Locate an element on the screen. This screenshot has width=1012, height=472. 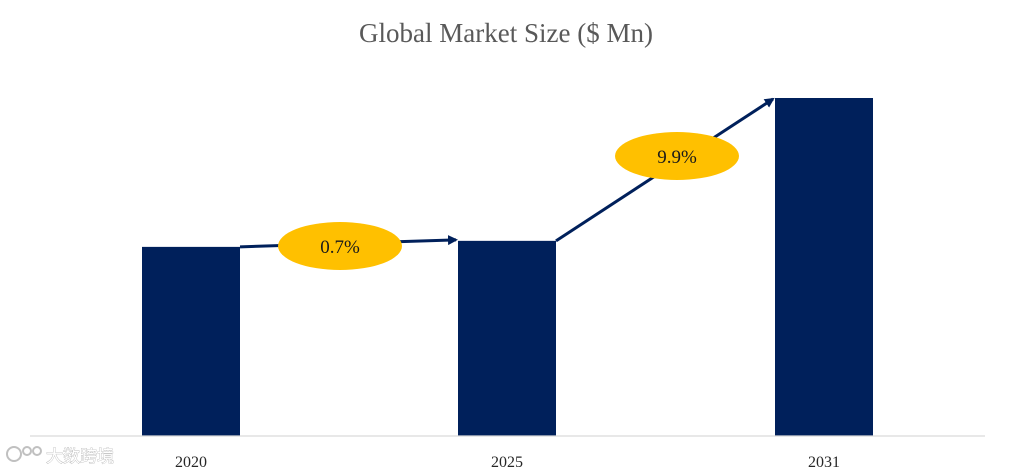
watermark-text: 大数跨境 is located at coordinates (80, 457).